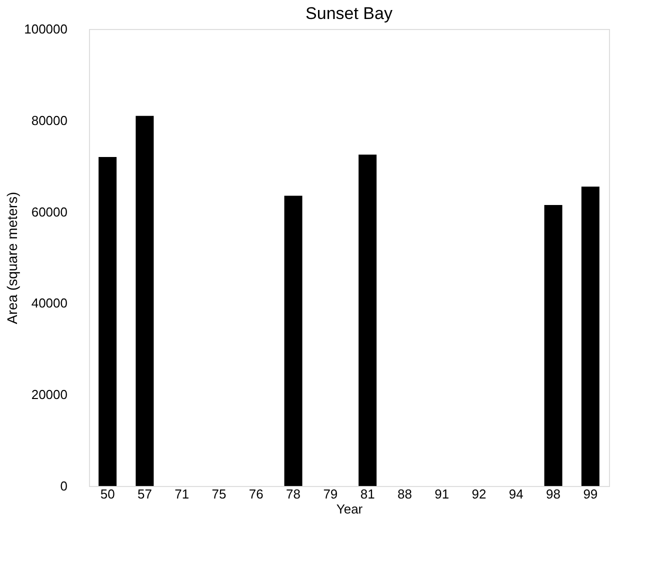 The image size is (668, 570). Describe the element at coordinates (553, 494) in the screenshot. I see `x-tick-label: 98` at that location.